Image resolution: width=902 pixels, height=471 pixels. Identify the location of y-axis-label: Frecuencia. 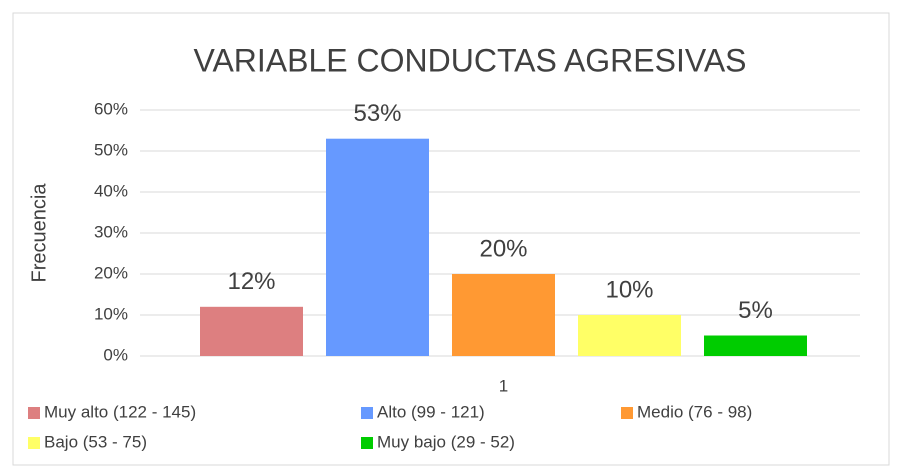
(39, 233).